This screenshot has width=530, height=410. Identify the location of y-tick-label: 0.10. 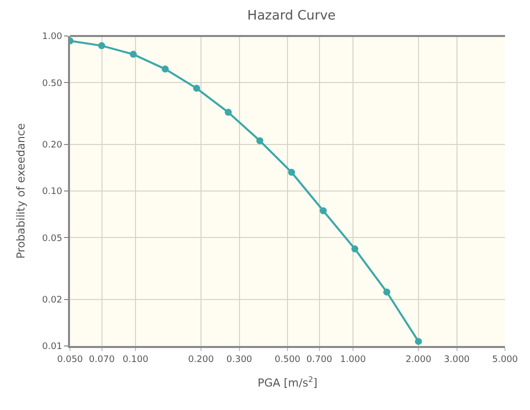
(52, 192).